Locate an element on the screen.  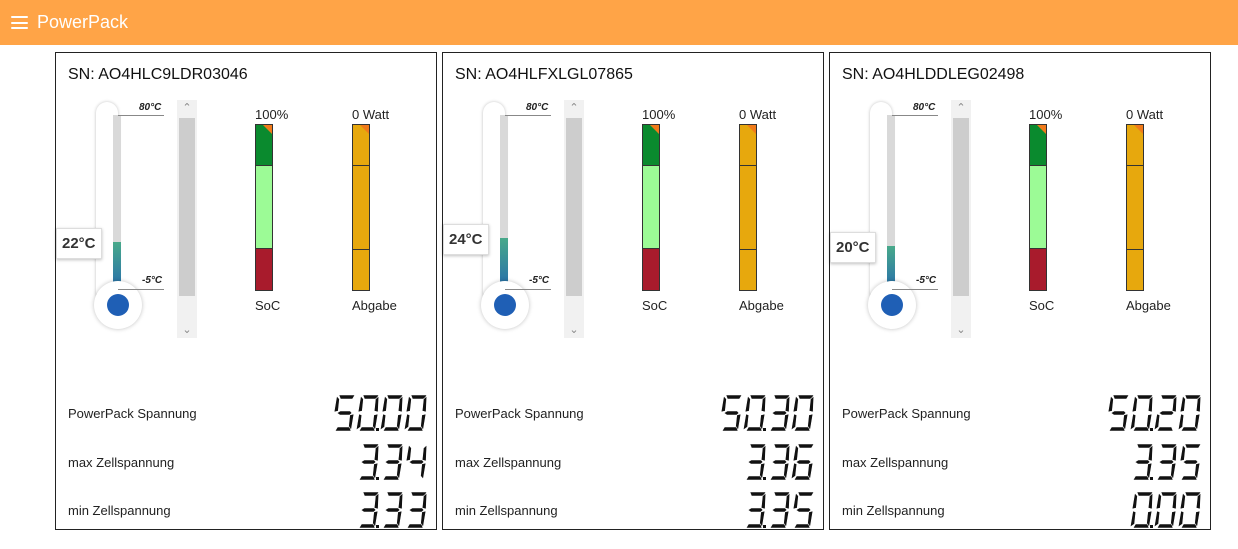
thermometer: 80°C -5°C 22°C is located at coordinates (116, 198).